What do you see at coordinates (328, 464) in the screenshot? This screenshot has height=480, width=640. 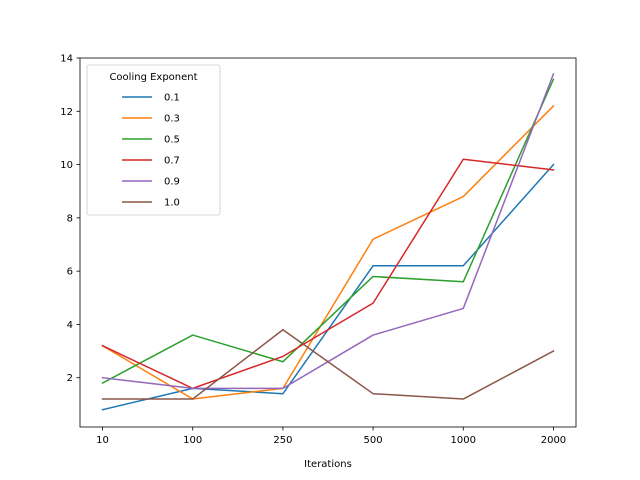 I see `x-axis-label: Iterations` at bounding box center [328, 464].